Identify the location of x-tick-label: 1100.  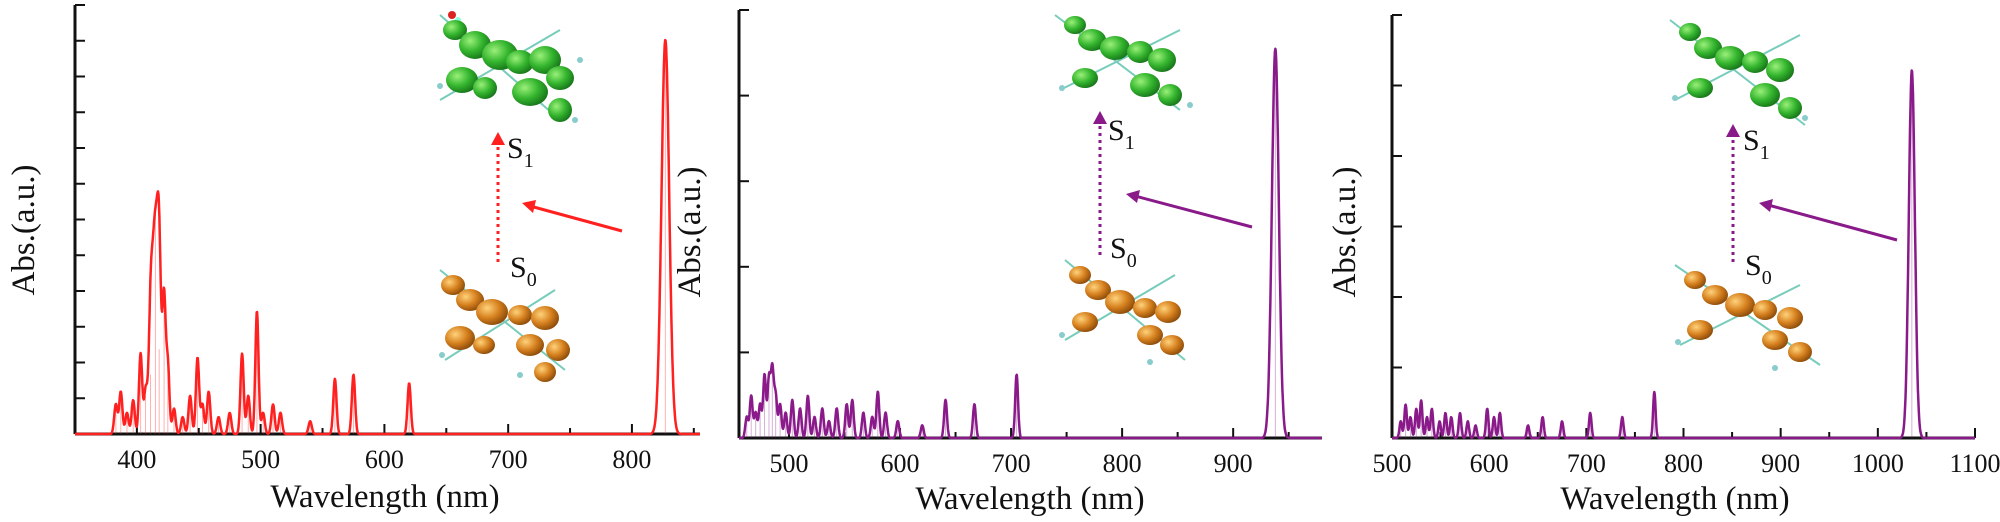
(1974, 463).